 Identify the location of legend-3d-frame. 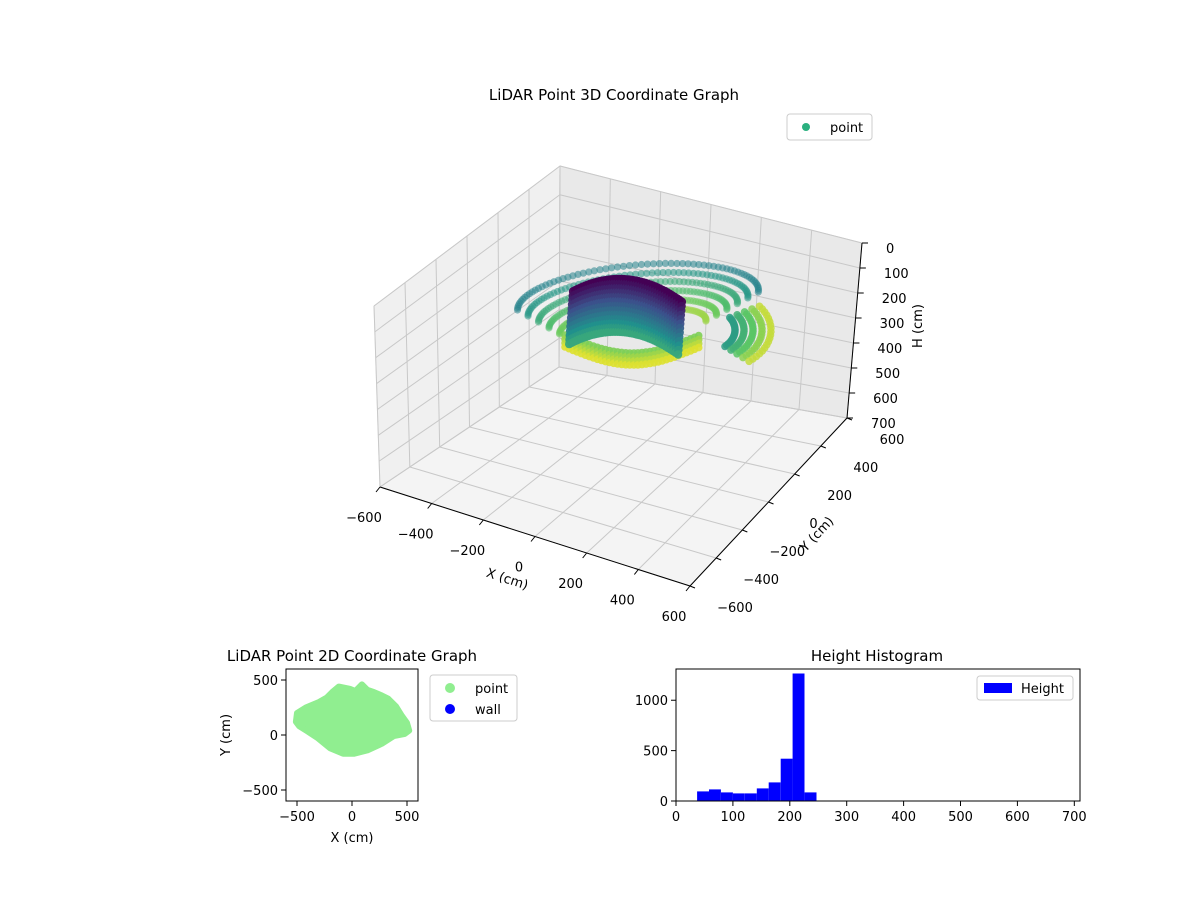
(829, 127).